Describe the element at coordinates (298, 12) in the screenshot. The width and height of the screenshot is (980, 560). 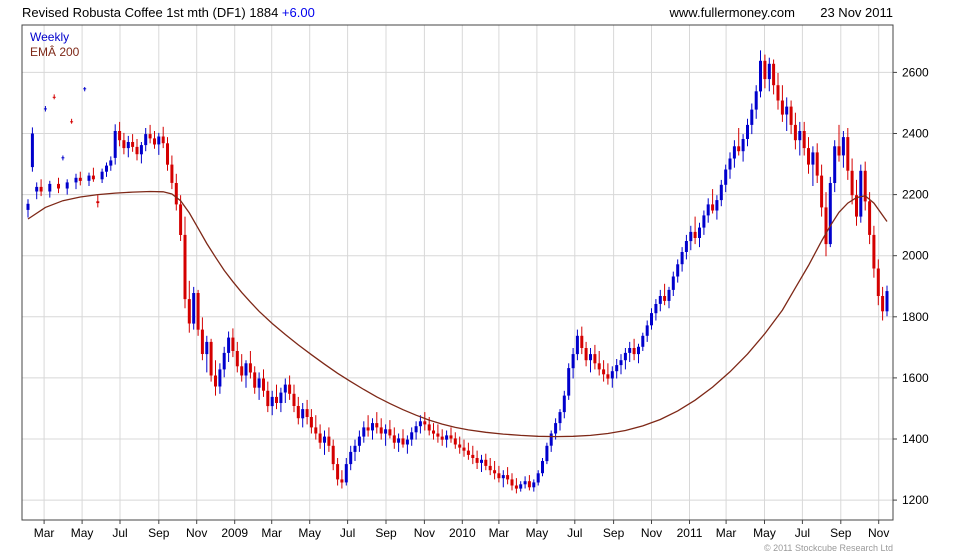
I see `price-change: +6.00` at that location.